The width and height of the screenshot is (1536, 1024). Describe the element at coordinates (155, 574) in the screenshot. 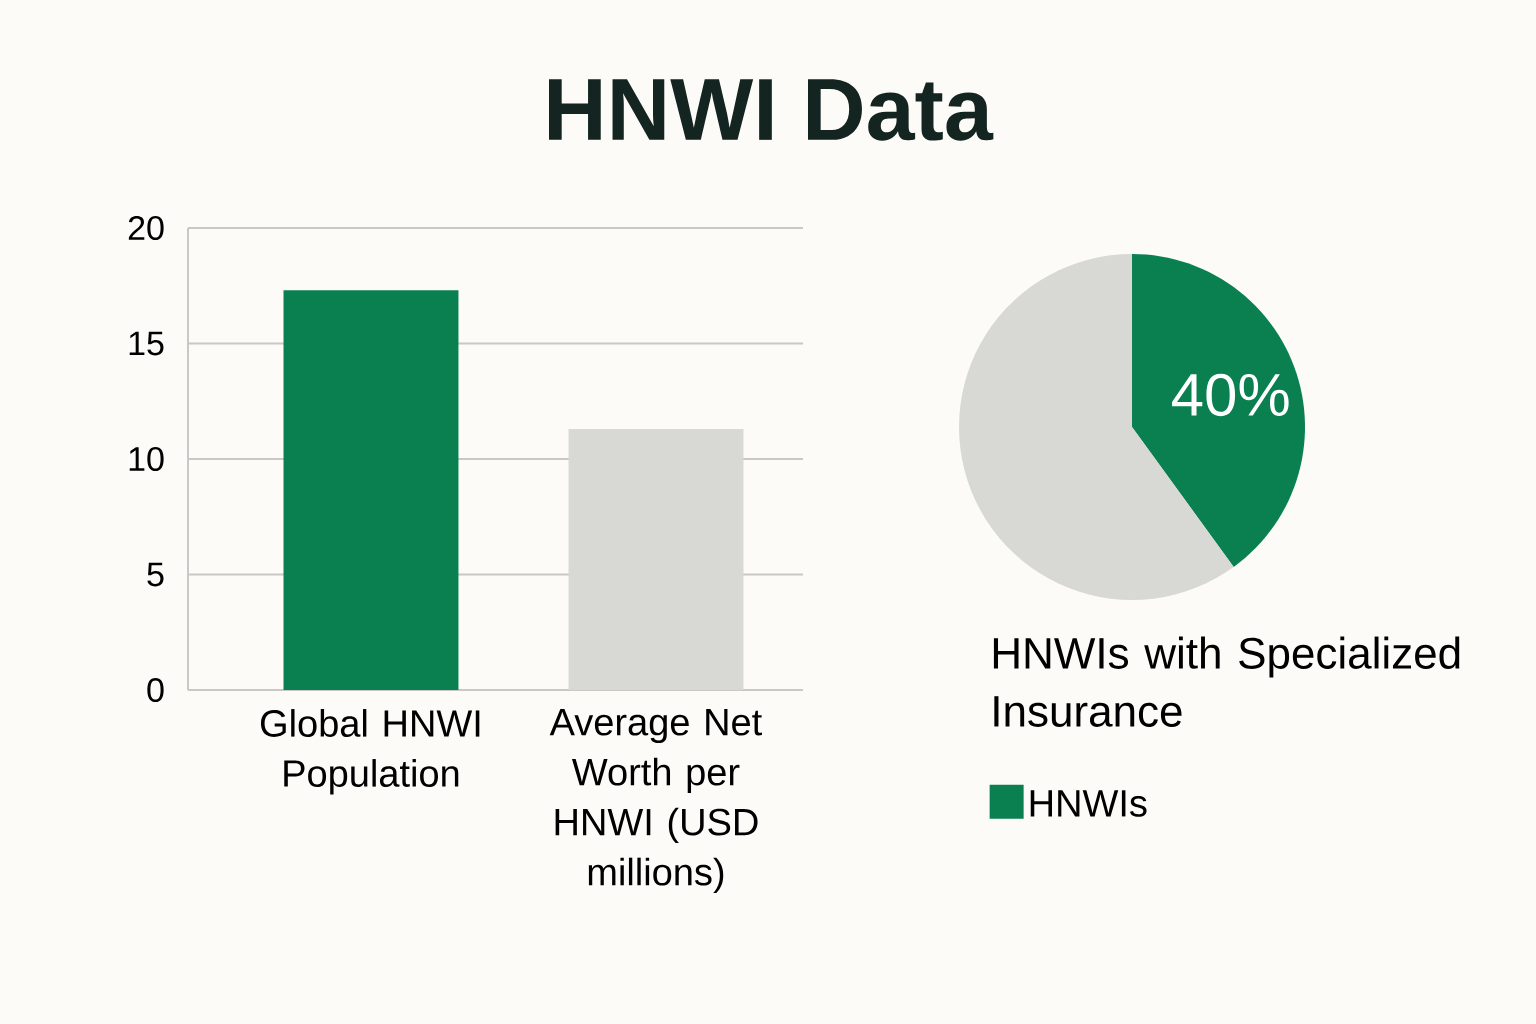

I see `y-tick-label: 5` at that location.